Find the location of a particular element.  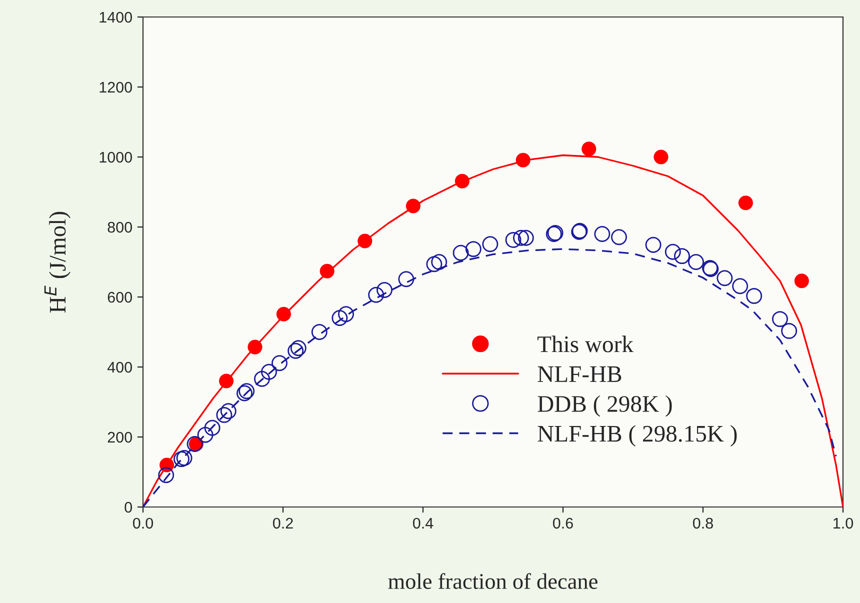

y-axis-title: H$^{E}$ (J/mol) is located at coordinates (57, 262).